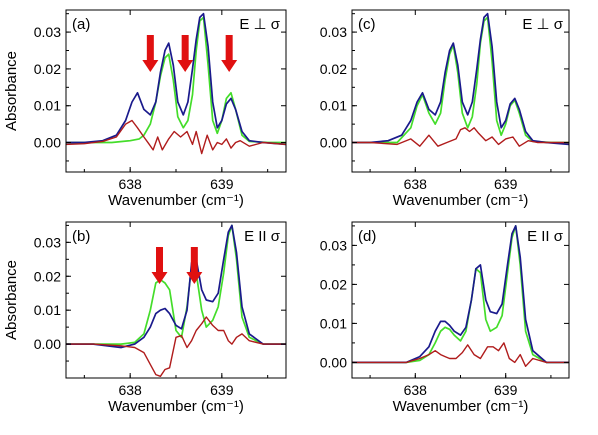 This screenshot has width=598, height=435. I want to click on plot-frame, so click(176, 300).